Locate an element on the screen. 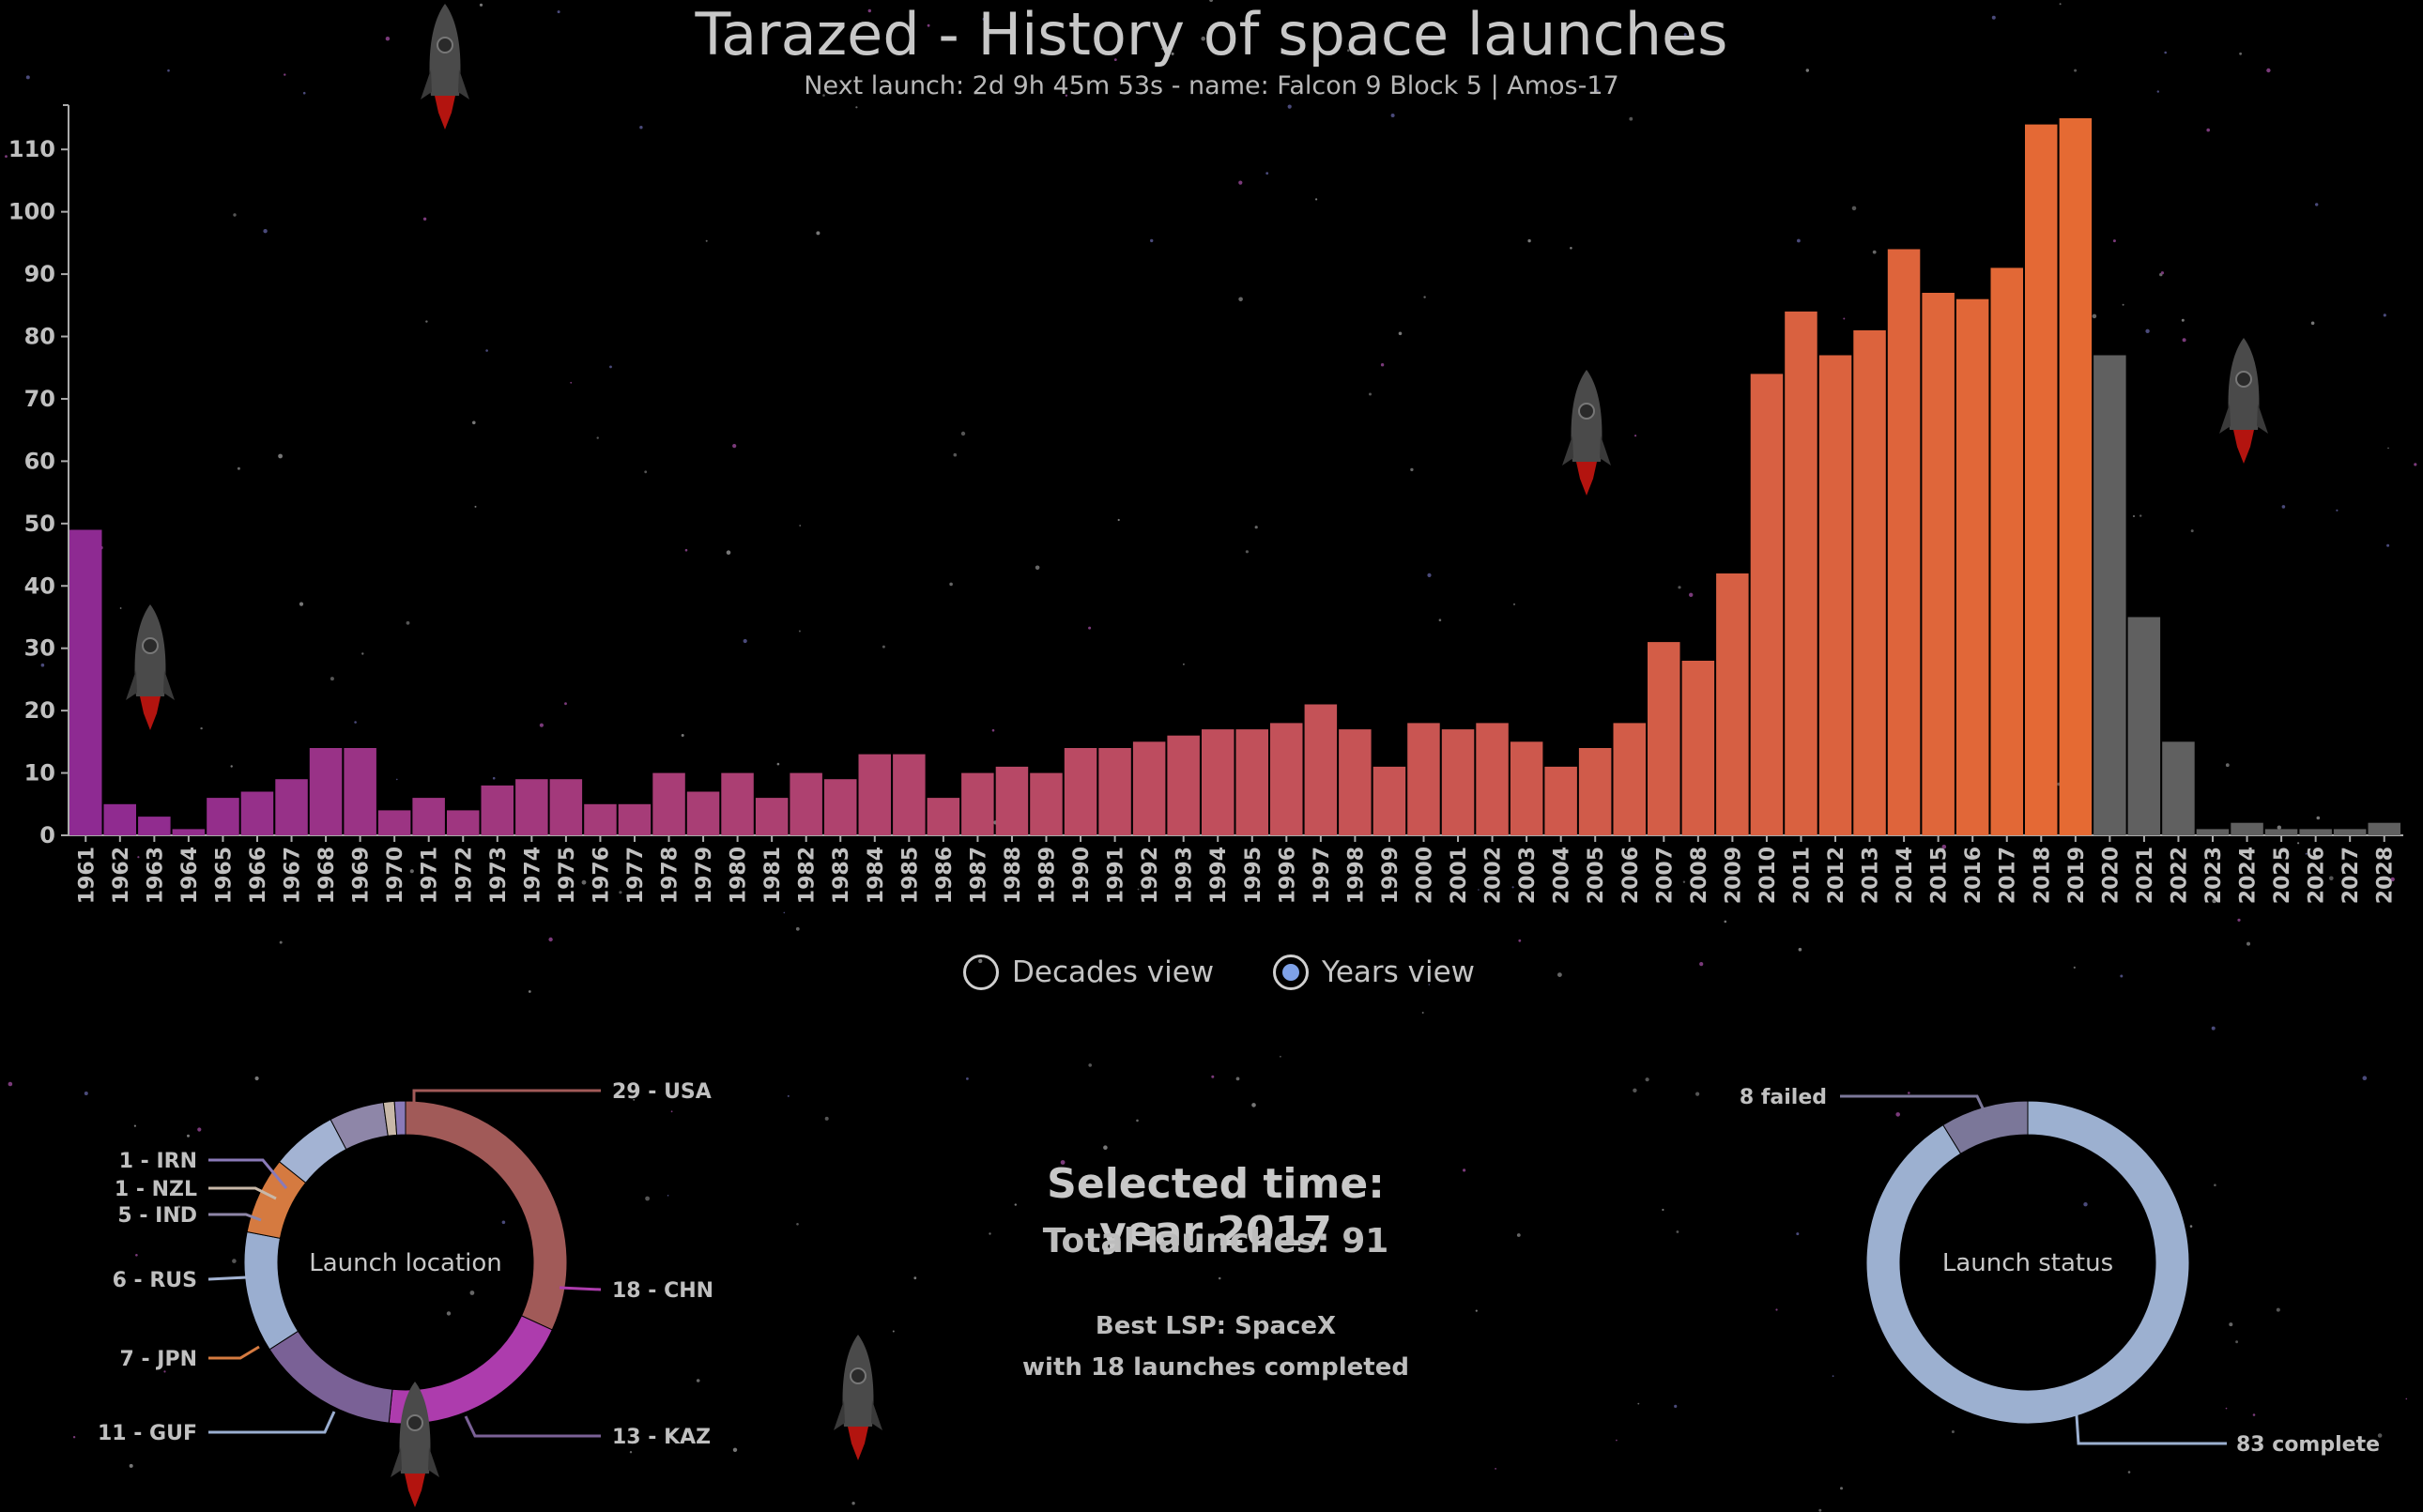 The width and height of the screenshot is (2423, 1512). bar-1973 is located at coordinates (498, 810).